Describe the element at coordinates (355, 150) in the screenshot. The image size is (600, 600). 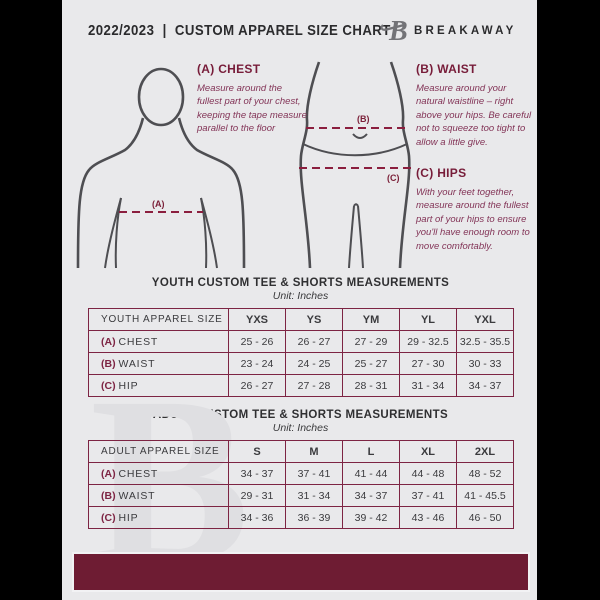
I see `figure-hip-curve` at that location.